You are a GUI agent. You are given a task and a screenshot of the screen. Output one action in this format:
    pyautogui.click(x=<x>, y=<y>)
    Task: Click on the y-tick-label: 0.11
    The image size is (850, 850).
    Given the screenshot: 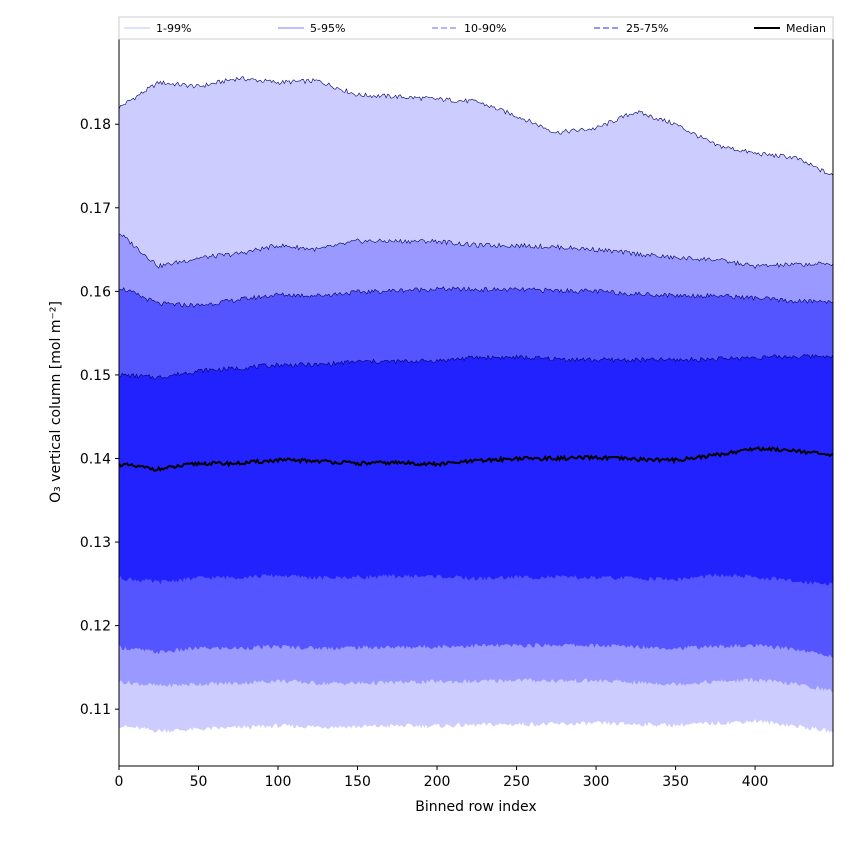 What is the action you would take?
    pyautogui.click(x=95, y=710)
    